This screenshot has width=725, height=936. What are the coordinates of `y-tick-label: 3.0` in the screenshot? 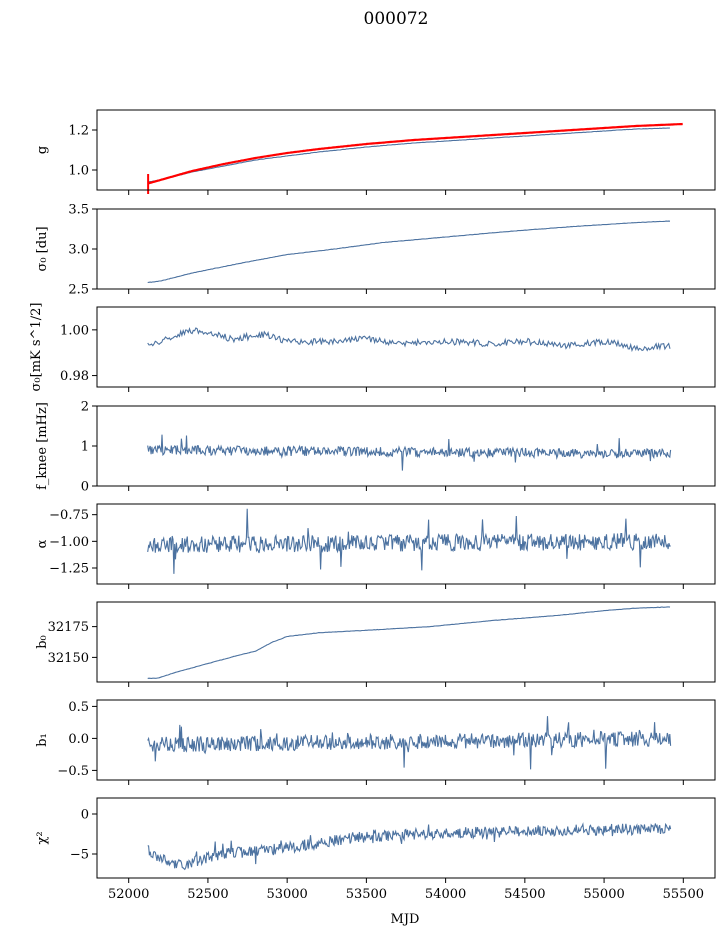 It's located at (78, 250).